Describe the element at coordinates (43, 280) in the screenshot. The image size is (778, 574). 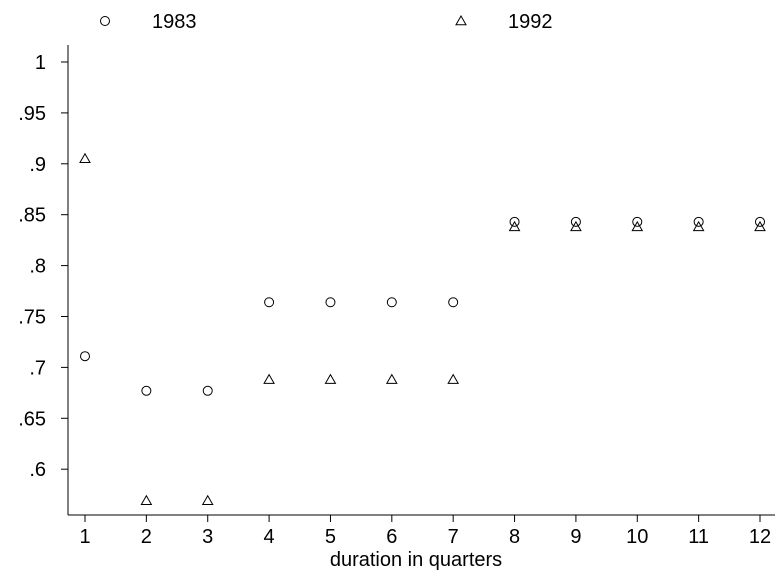
I see `y-axis: .6 .65 .7 .75 .8 .85 .9 .95 1` at that location.